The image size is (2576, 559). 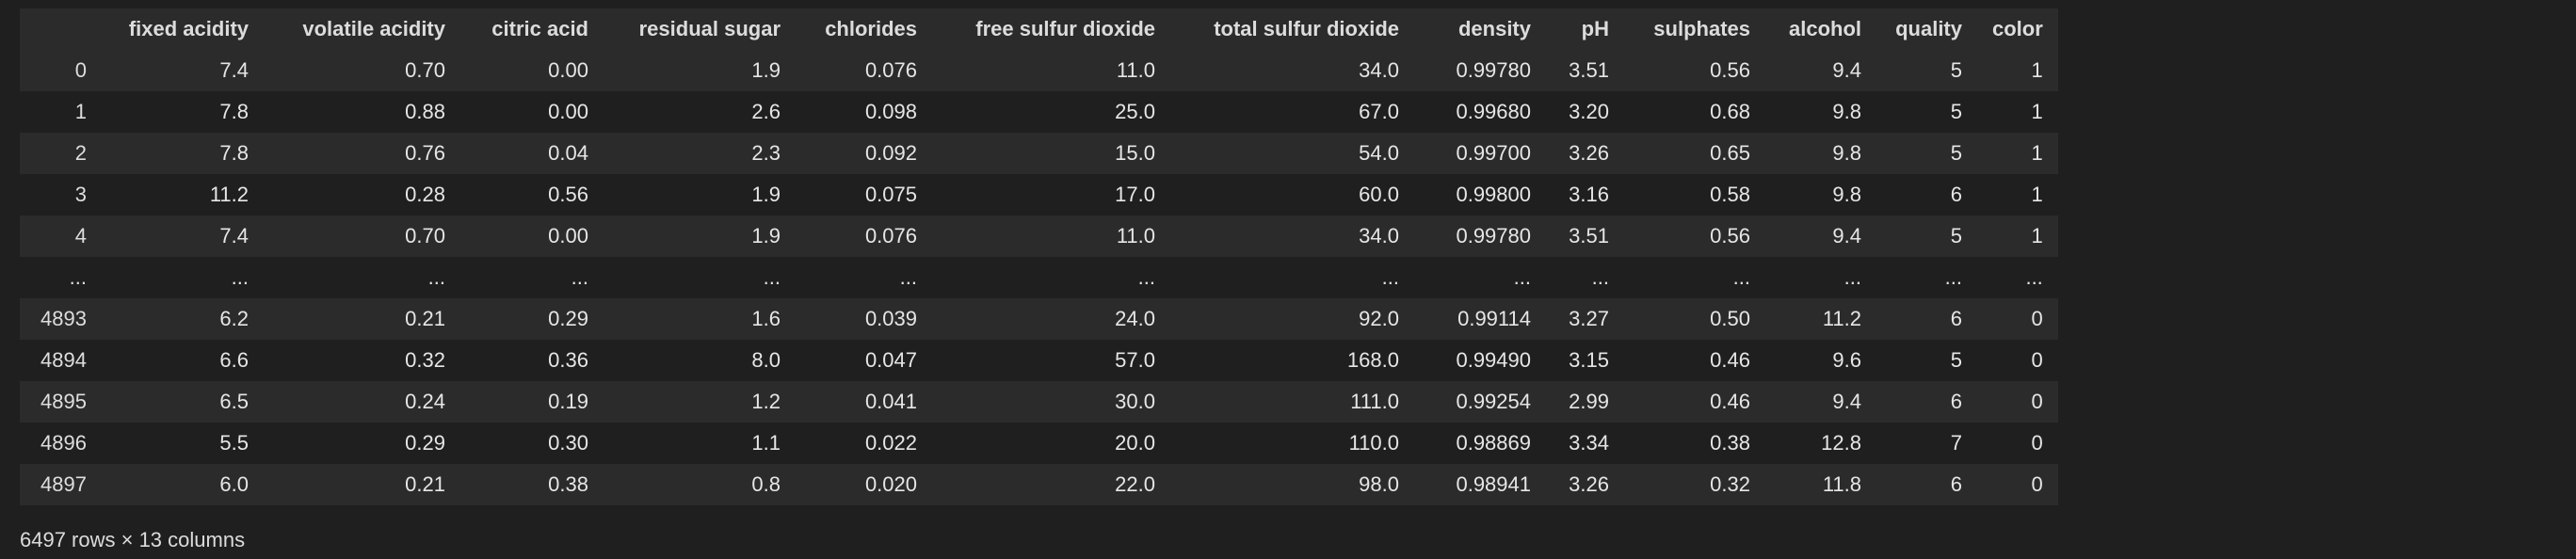 What do you see at coordinates (1493, 194) in the screenshot?
I see `table-cell: 0.99800` at bounding box center [1493, 194].